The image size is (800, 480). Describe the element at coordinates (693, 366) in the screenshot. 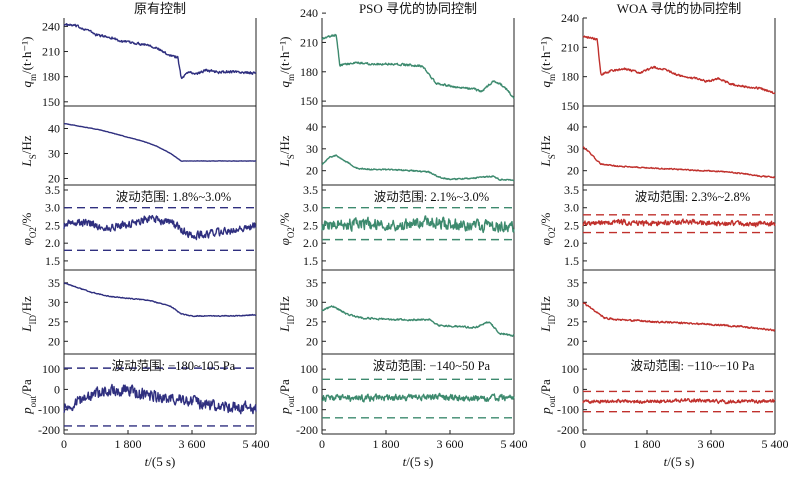

I see `fluctuation-annotation: 波动范围: −110~−10 Pa` at that location.